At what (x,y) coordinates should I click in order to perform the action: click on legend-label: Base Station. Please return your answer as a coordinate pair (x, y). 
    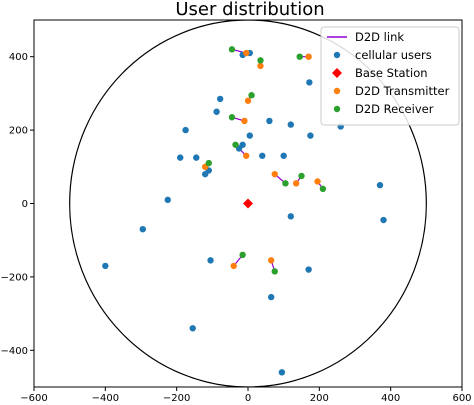
    Looking at the image, I should click on (391, 73).